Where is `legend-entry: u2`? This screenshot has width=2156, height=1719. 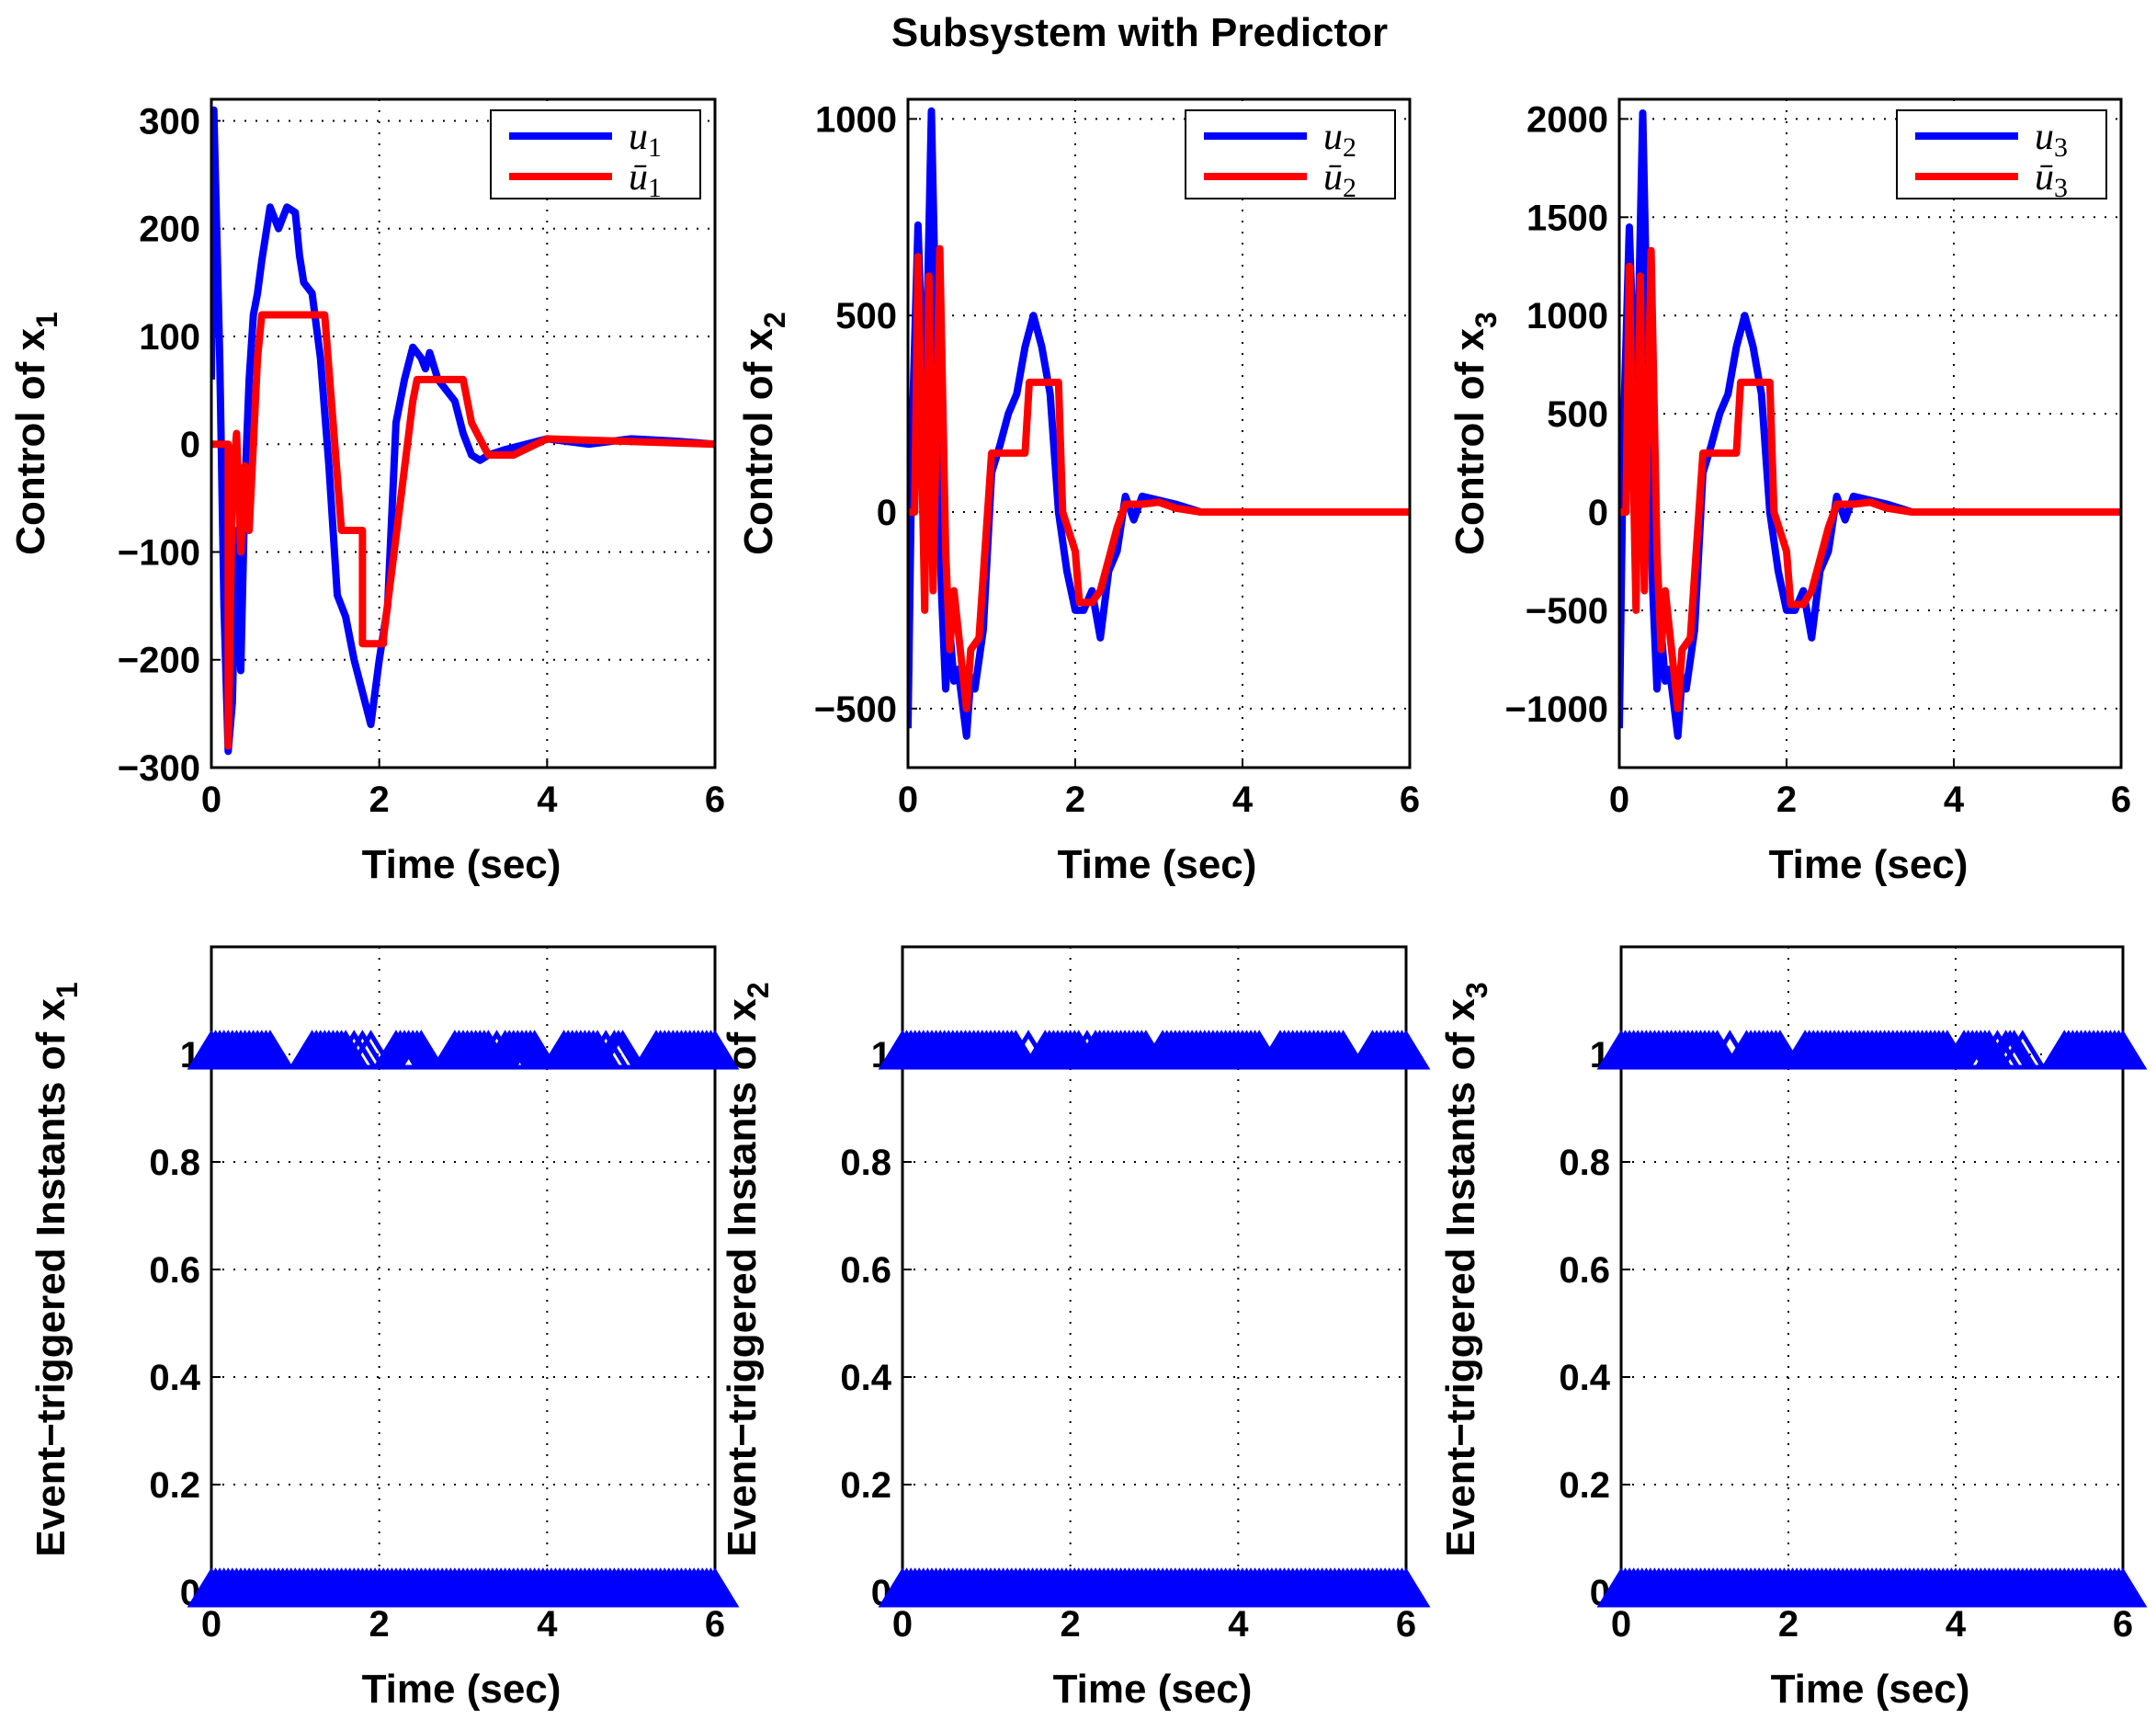 legend-entry: u2 is located at coordinates (1339, 140).